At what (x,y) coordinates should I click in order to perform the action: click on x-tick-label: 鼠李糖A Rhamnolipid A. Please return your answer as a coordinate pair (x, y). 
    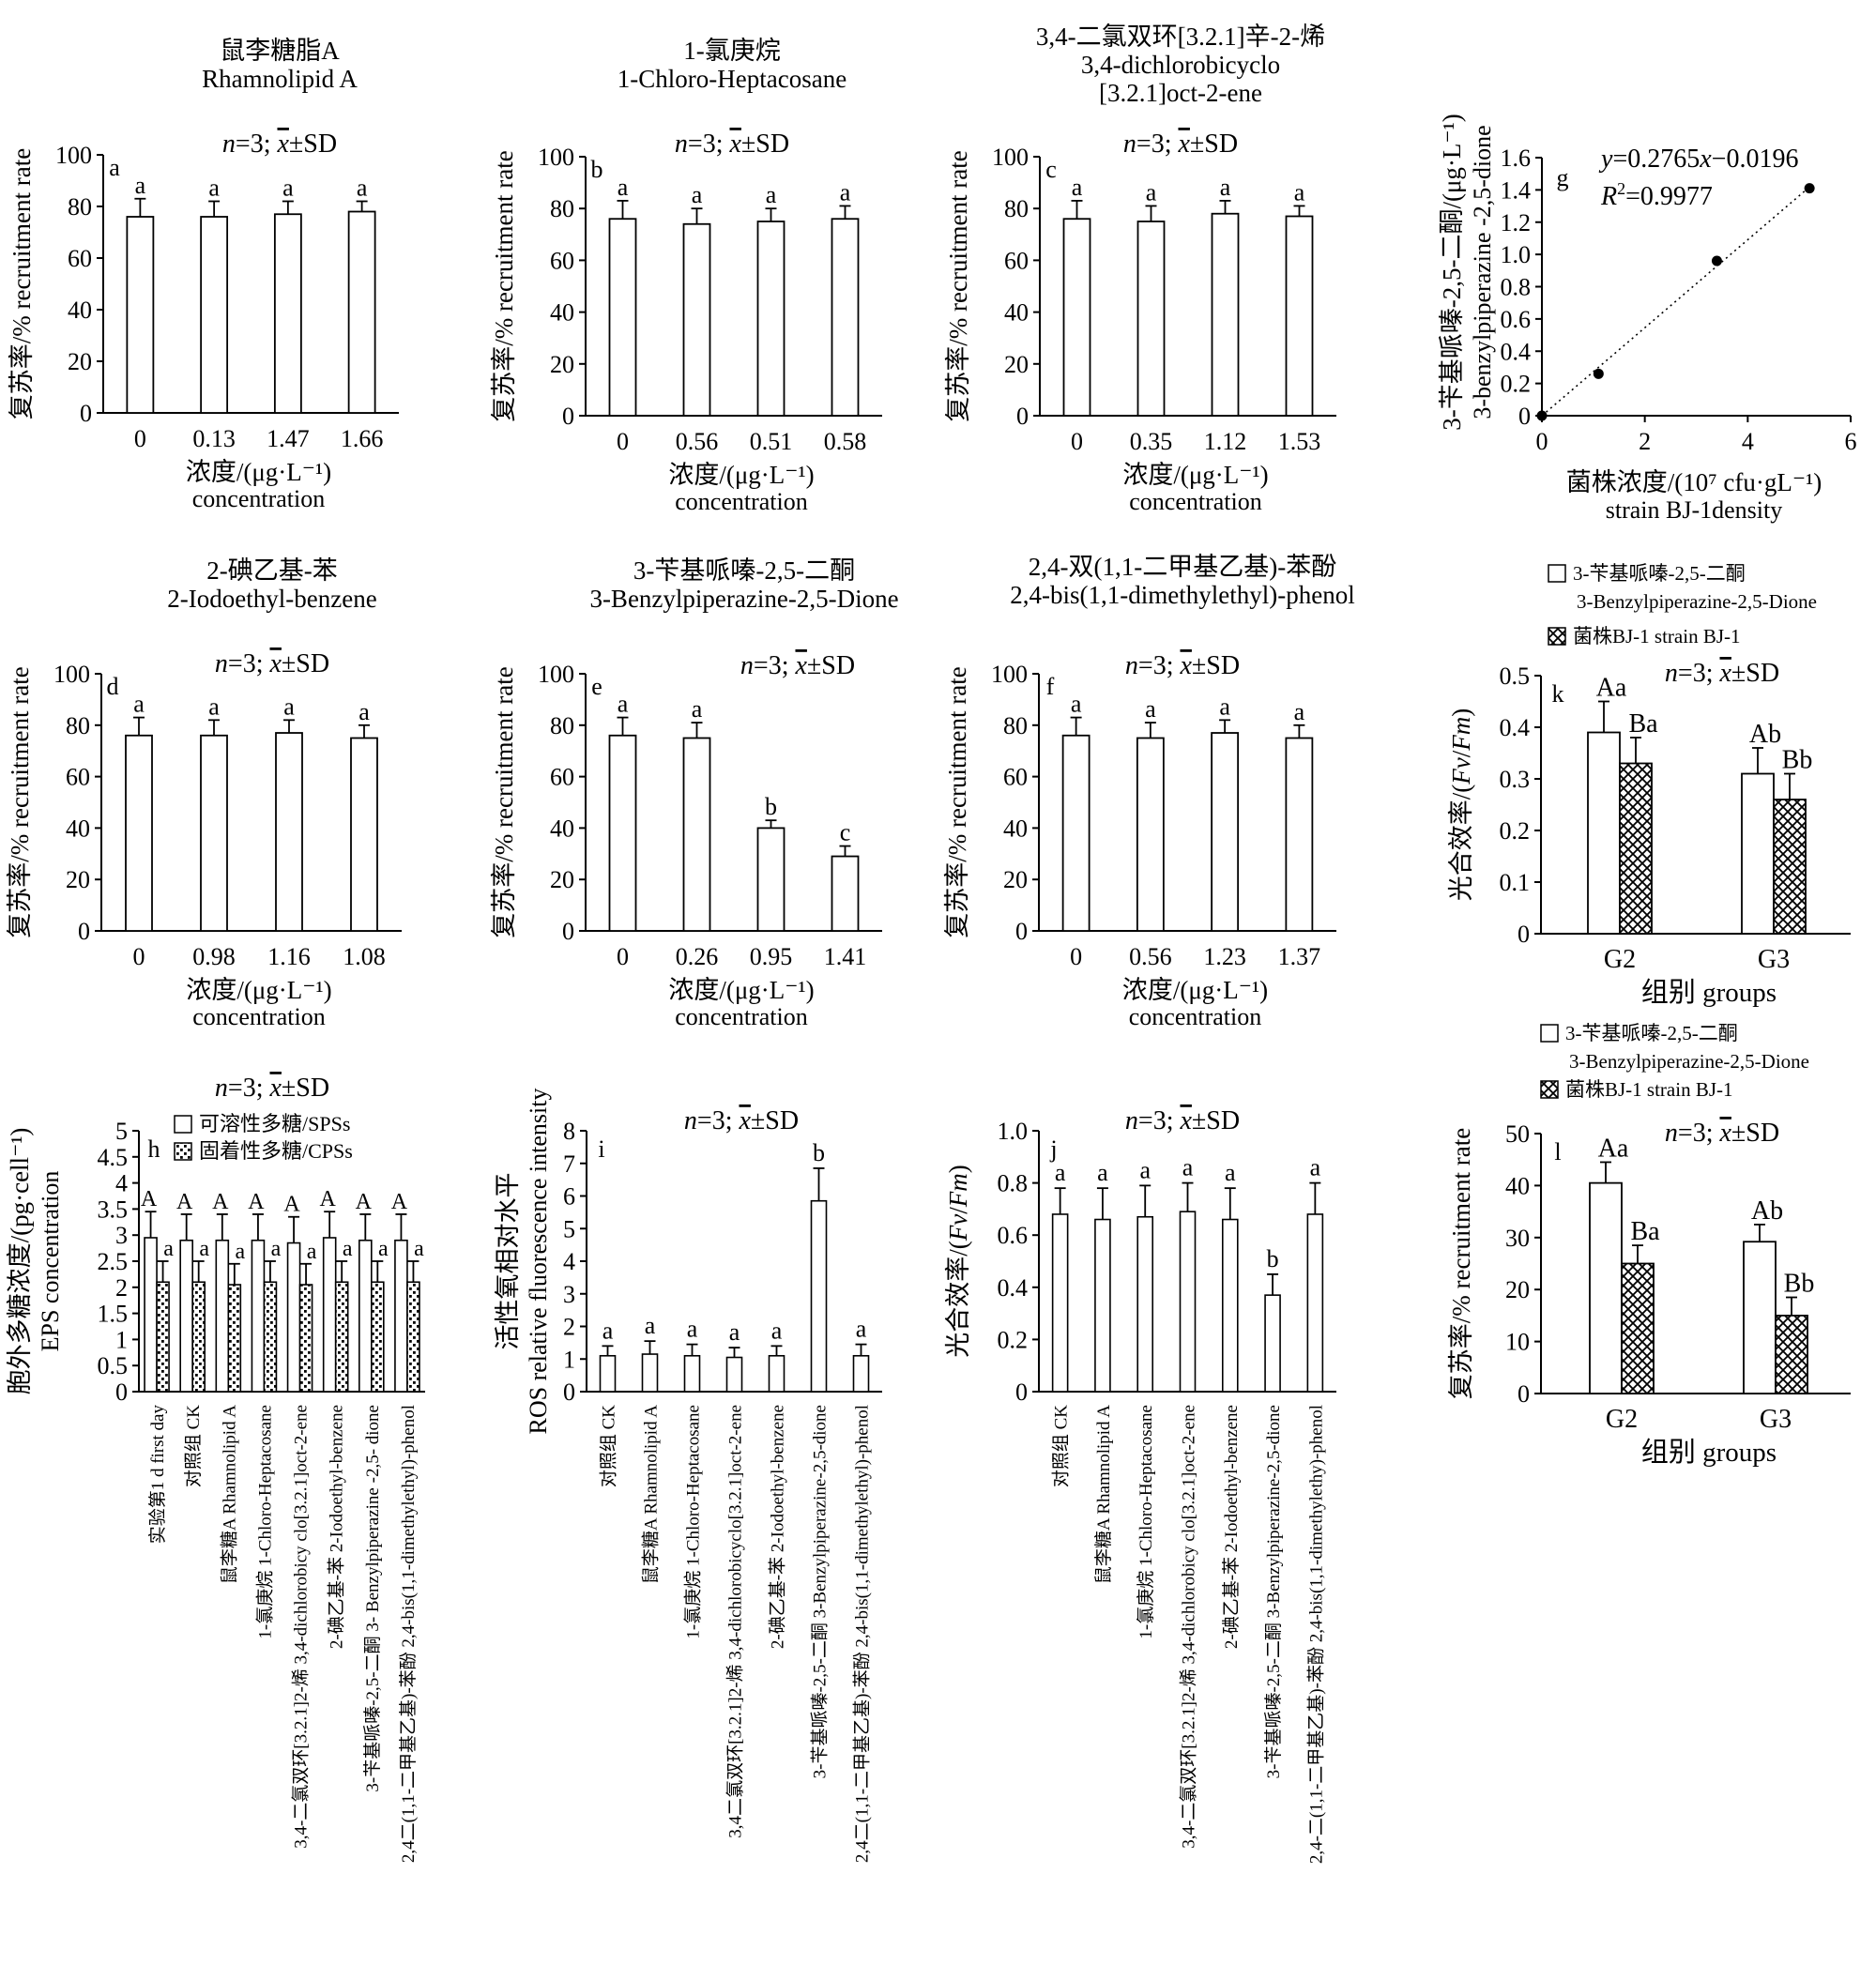
    Looking at the image, I should click on (651, 1495).